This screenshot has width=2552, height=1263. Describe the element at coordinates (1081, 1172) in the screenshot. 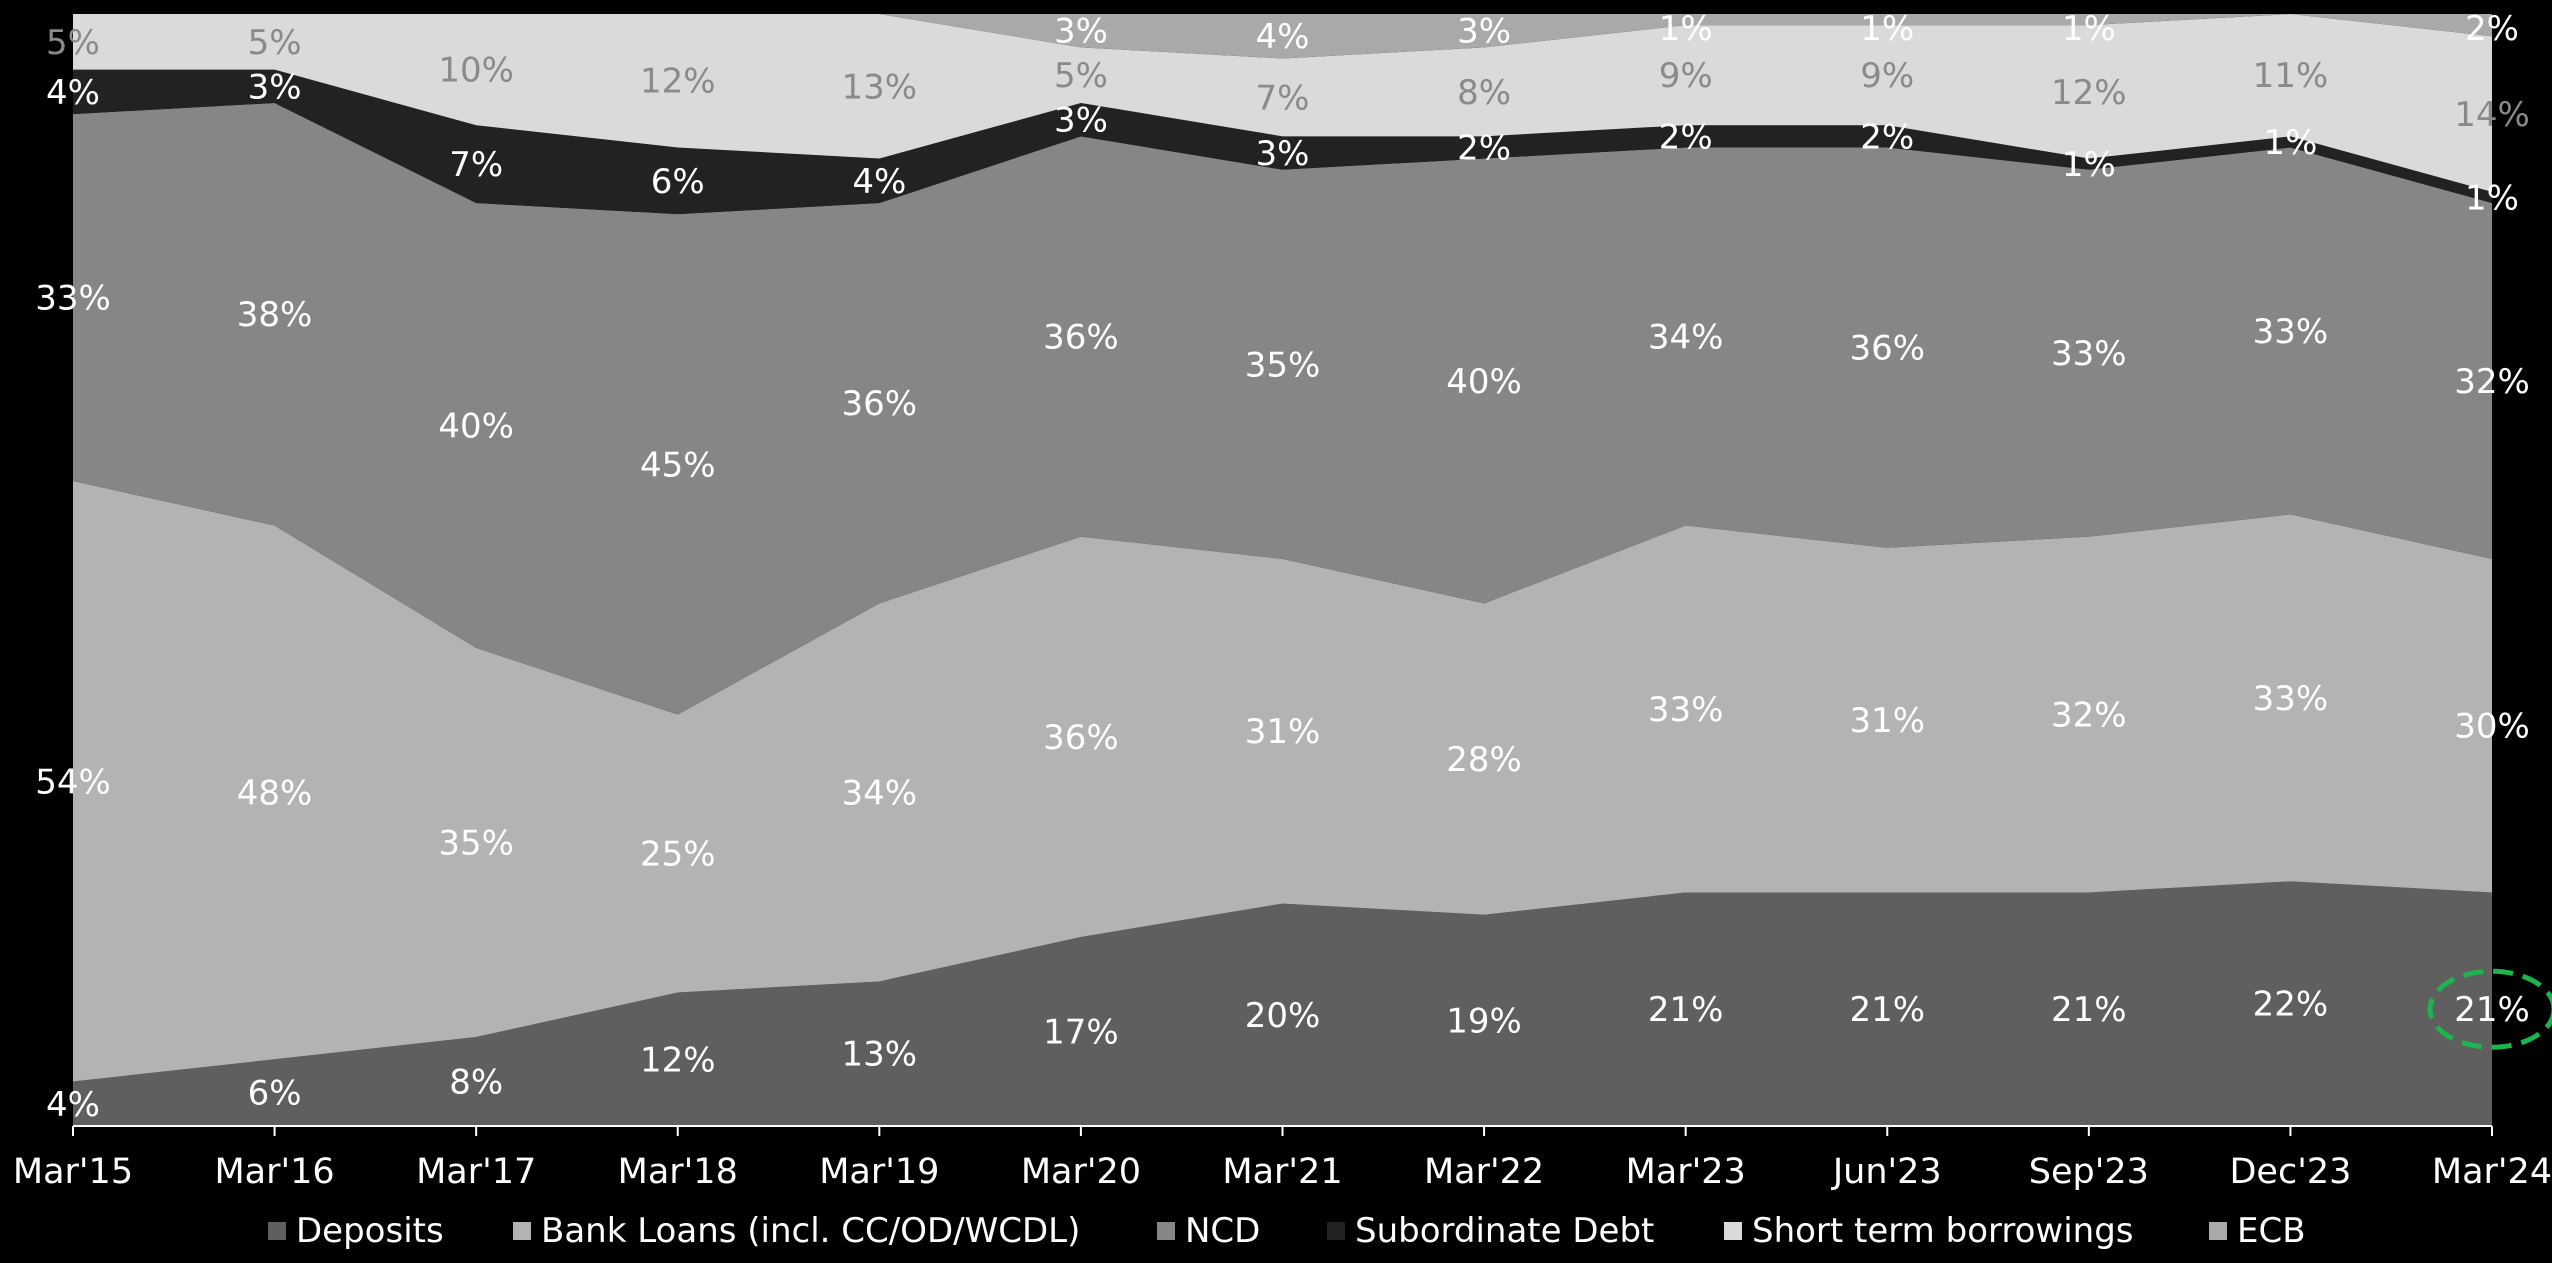

I see `x-tick-label: Mar'20` at that location.